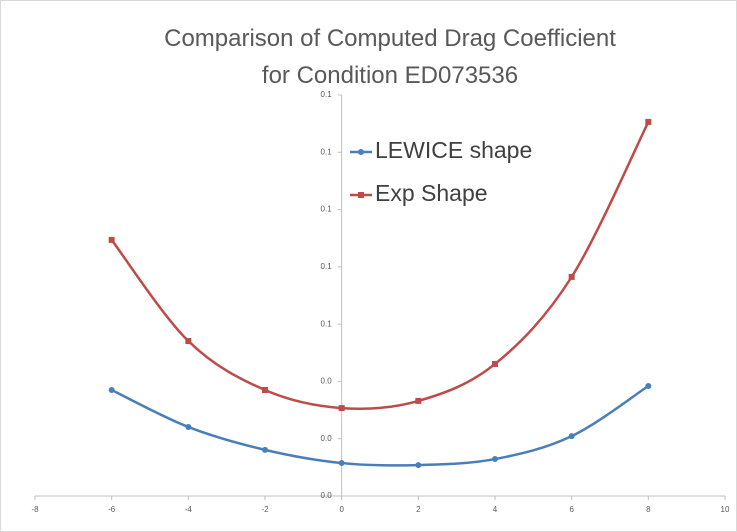  Describe the element at coordinates (341, 509) in the screenshot. I see `x-tick-label: 0` at that location.